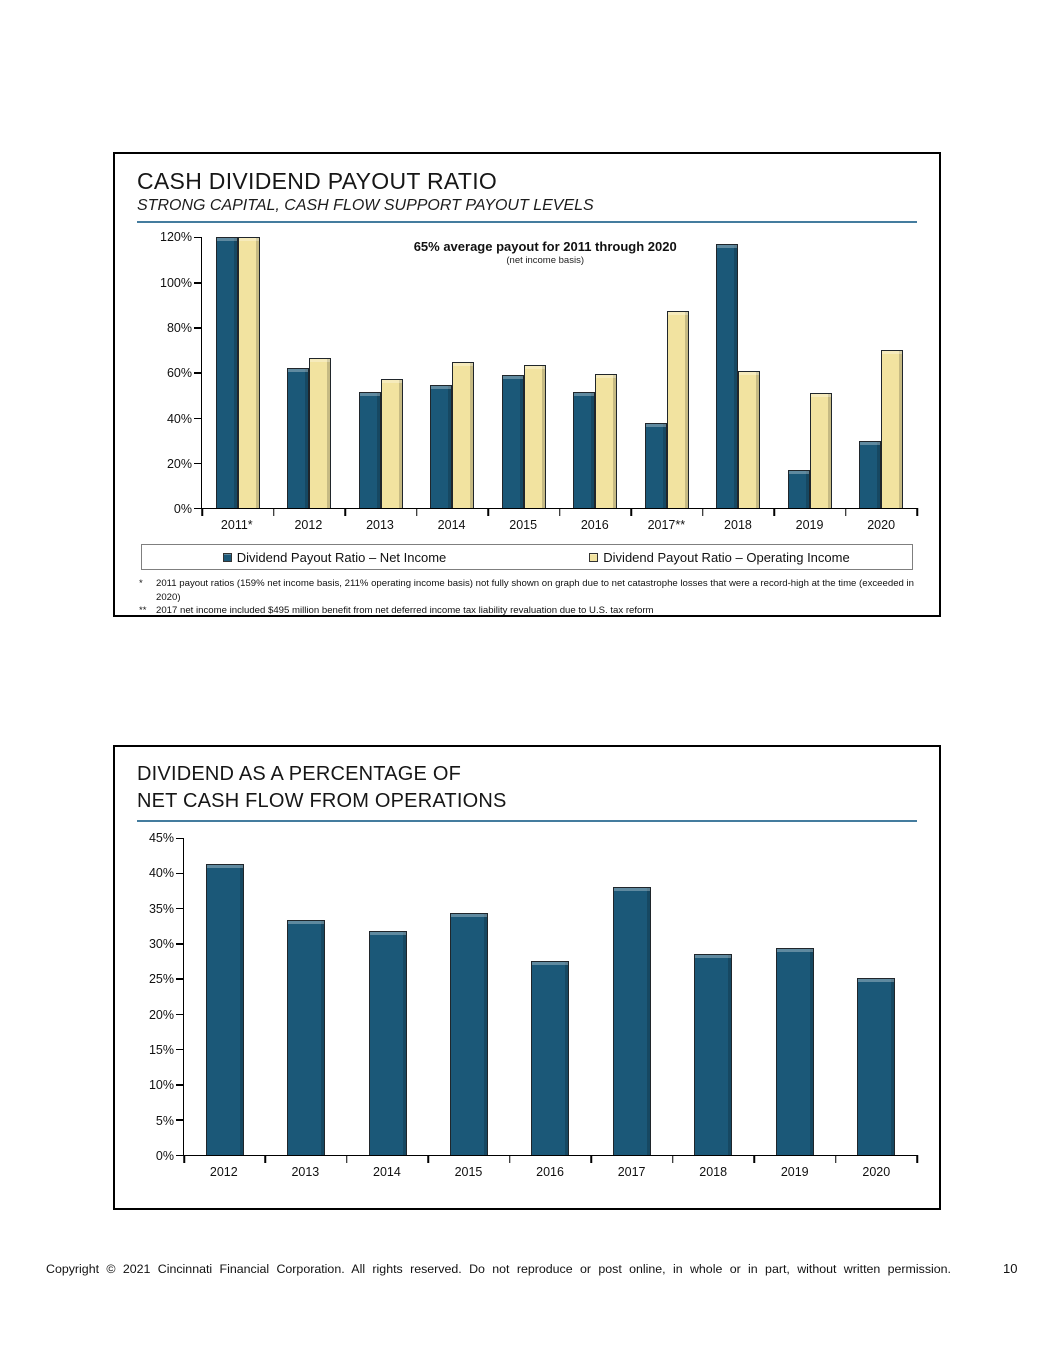  I want to click on y-axis-tick-label: 25%, so click(161, 979).